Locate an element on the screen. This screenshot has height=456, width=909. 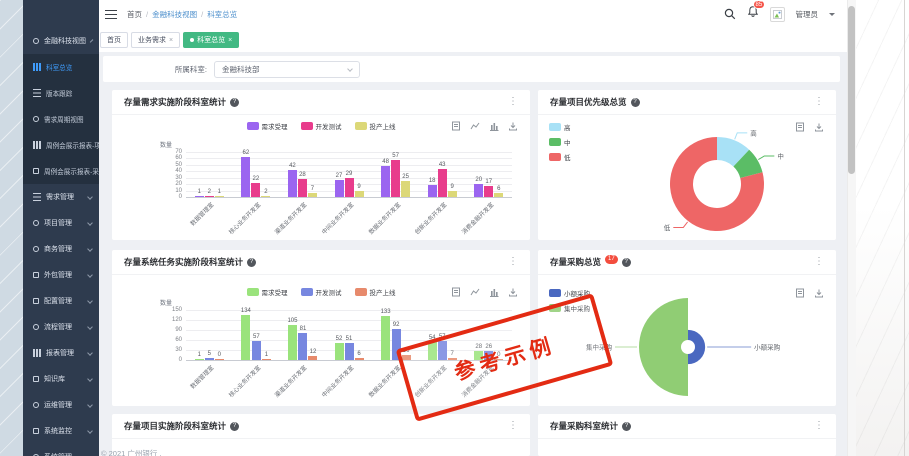
user-menu-caret-icon is located at coordinates (832, 14).